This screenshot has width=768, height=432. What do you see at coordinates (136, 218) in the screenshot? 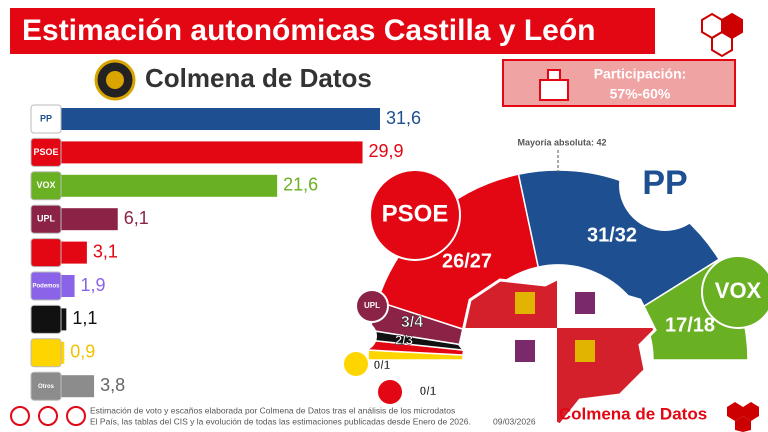
I see `value-label: 6,1` at bounding box center [136, 218].